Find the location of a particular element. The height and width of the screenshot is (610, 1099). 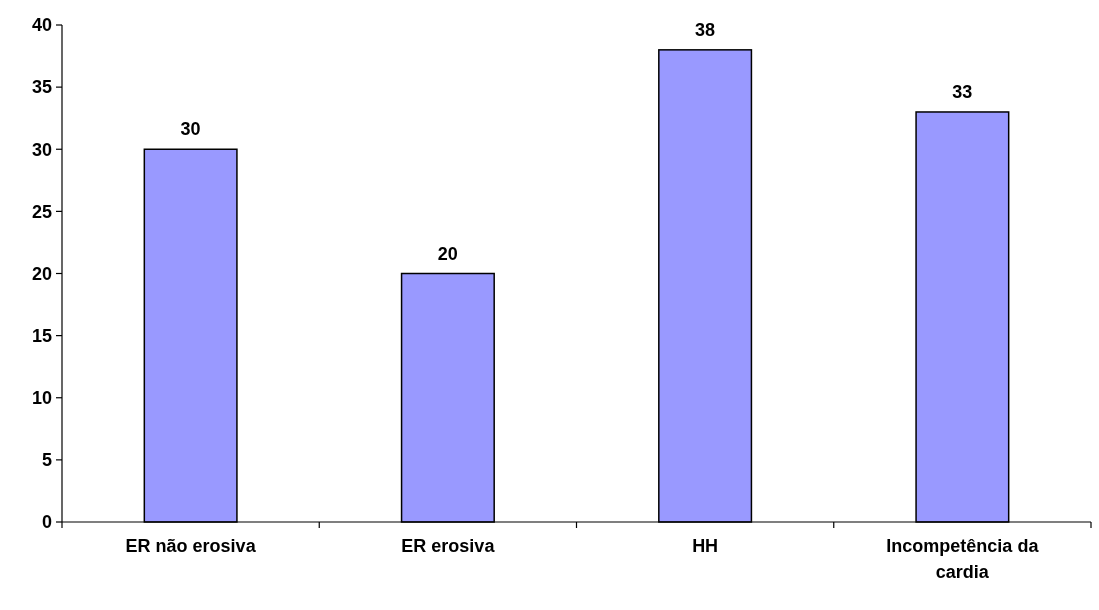

y-tick-label: 25 is located at coordinates (41, 211).